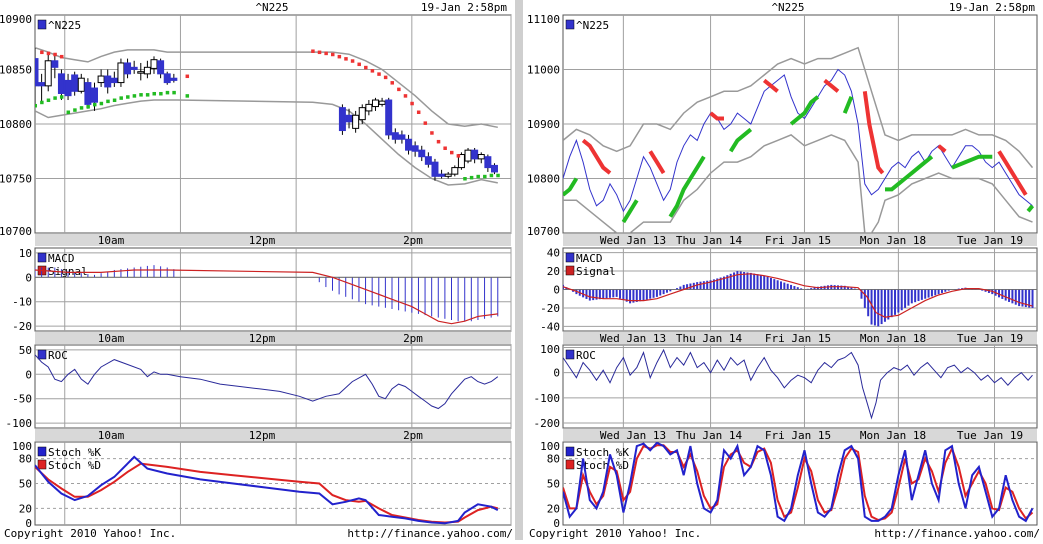  I want to click on fiveday-roc-ytick: -100, so click(547, 398).